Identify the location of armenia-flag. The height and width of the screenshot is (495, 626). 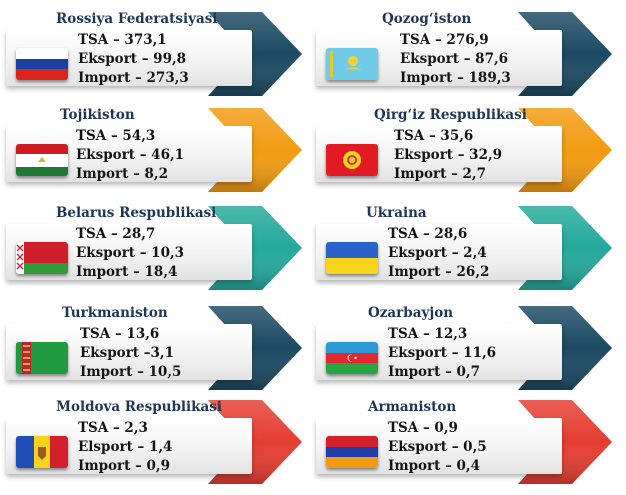
(352, 452).